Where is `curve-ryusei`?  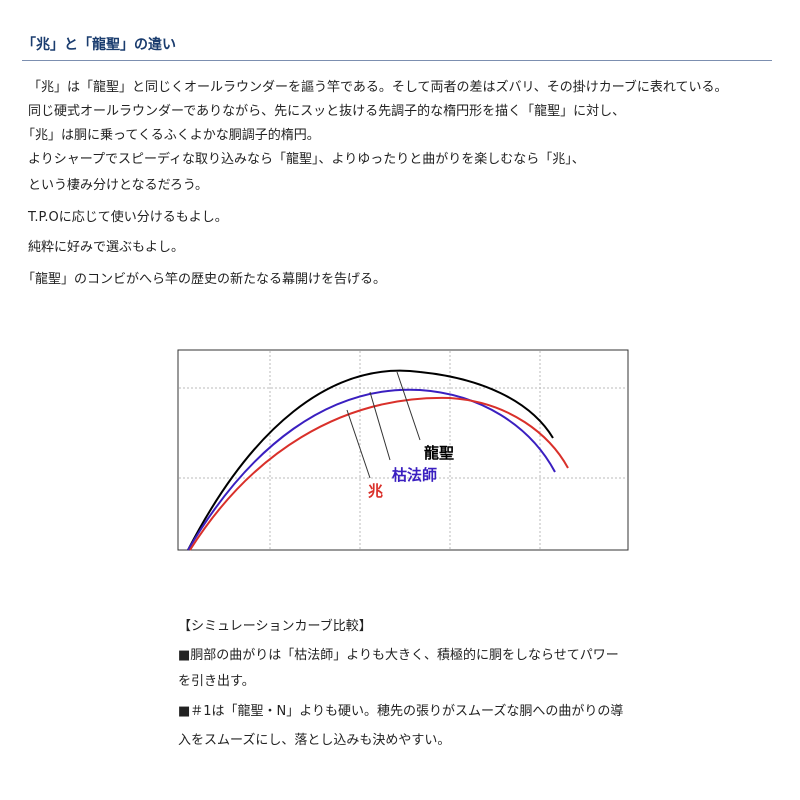 curve-ryusei is located at coordinates (370, 460).